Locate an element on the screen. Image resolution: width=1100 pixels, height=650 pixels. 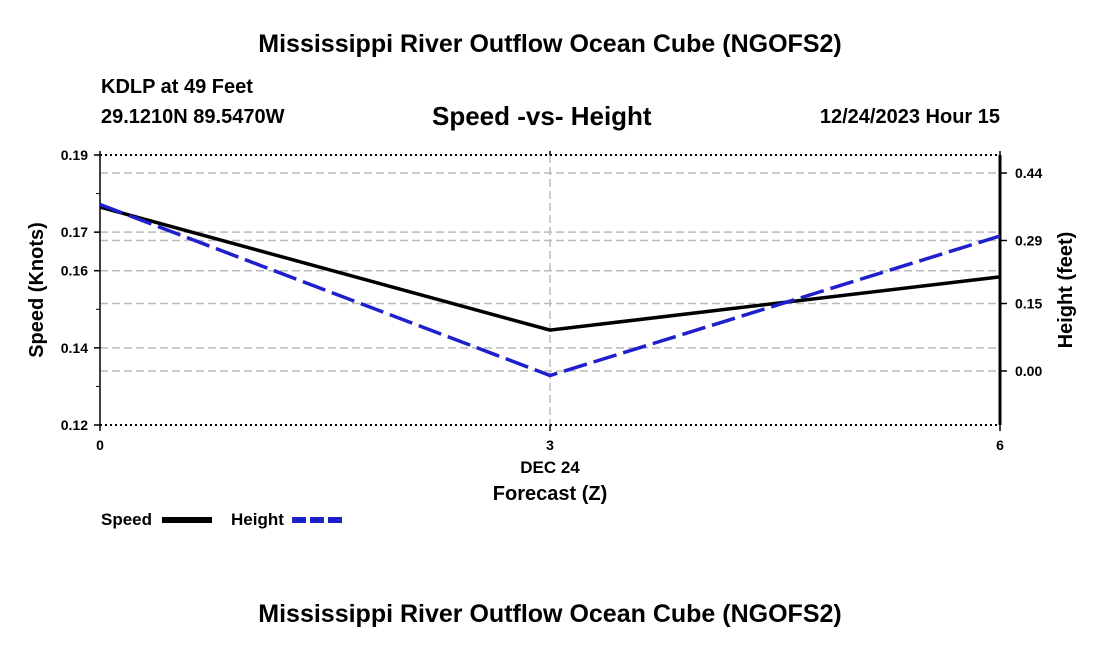
coordinates-label: 29.1210N 89.5470W is located at coordinates (193, 117).